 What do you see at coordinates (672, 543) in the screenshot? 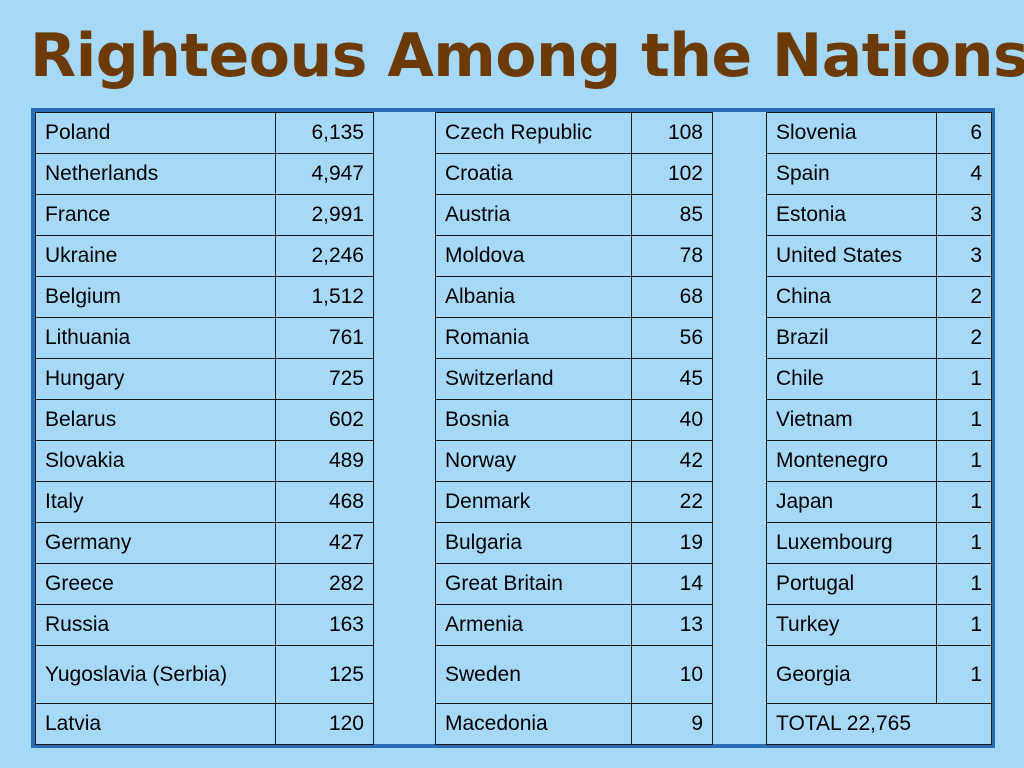
I see `count-cell: 19` at bounding box center [672, 543].